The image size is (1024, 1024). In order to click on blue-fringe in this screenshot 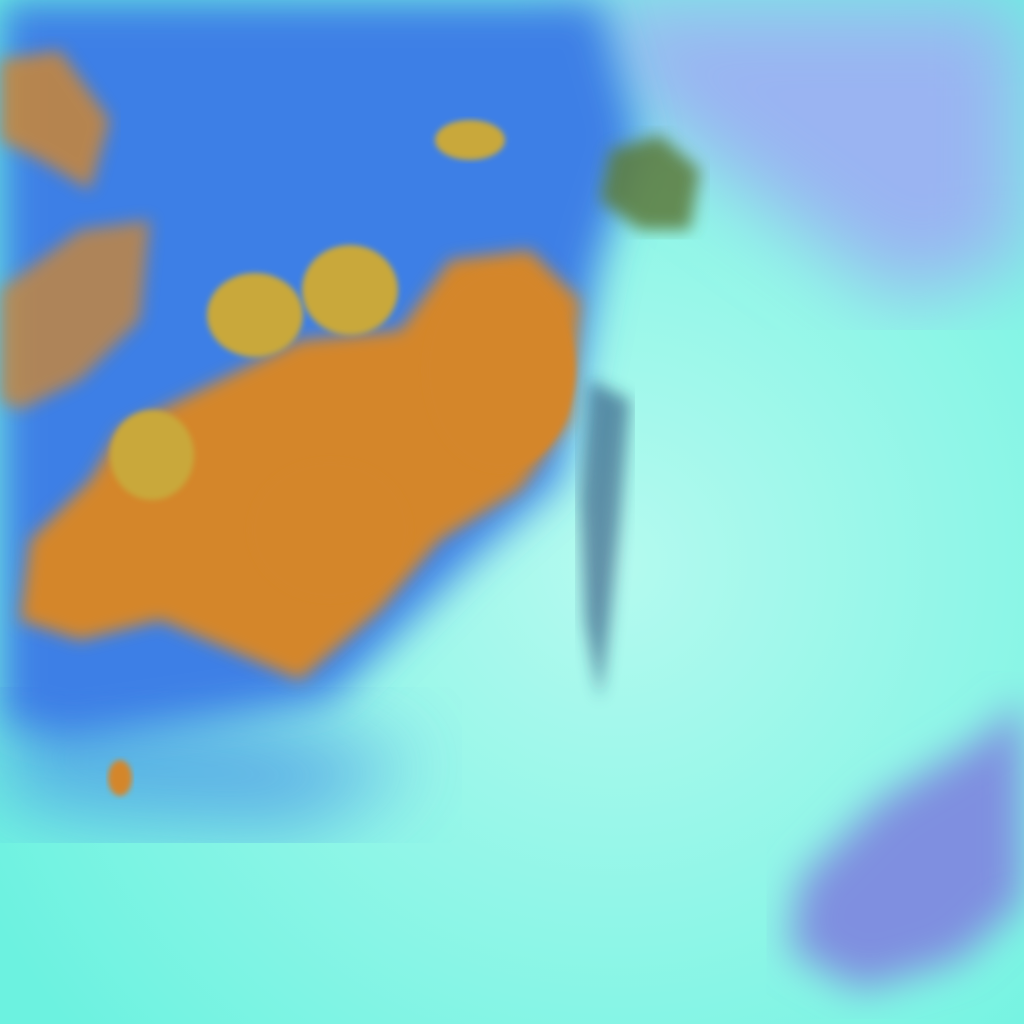, I will do `click(210, 765)`.